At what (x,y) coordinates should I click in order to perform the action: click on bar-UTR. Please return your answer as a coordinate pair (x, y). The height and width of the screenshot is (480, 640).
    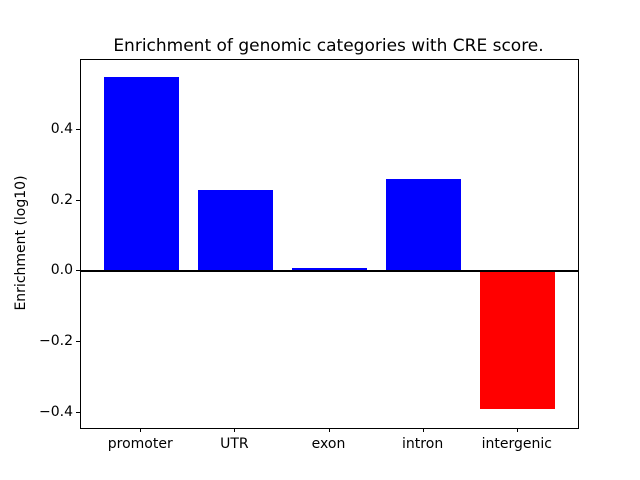
    Looking at the image, I should click on (235, 231).